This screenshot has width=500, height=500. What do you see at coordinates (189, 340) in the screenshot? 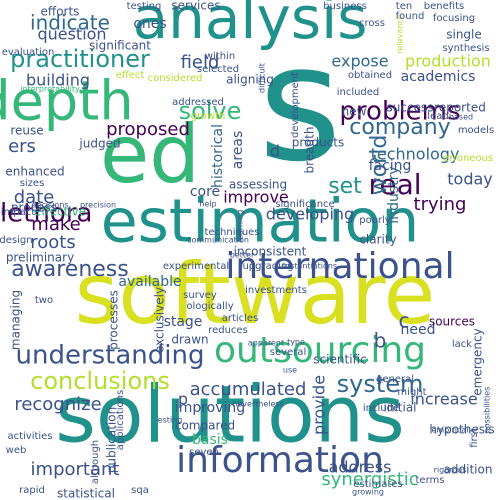
I see `word-drawn: drawn` at bounding box center [189, 340].